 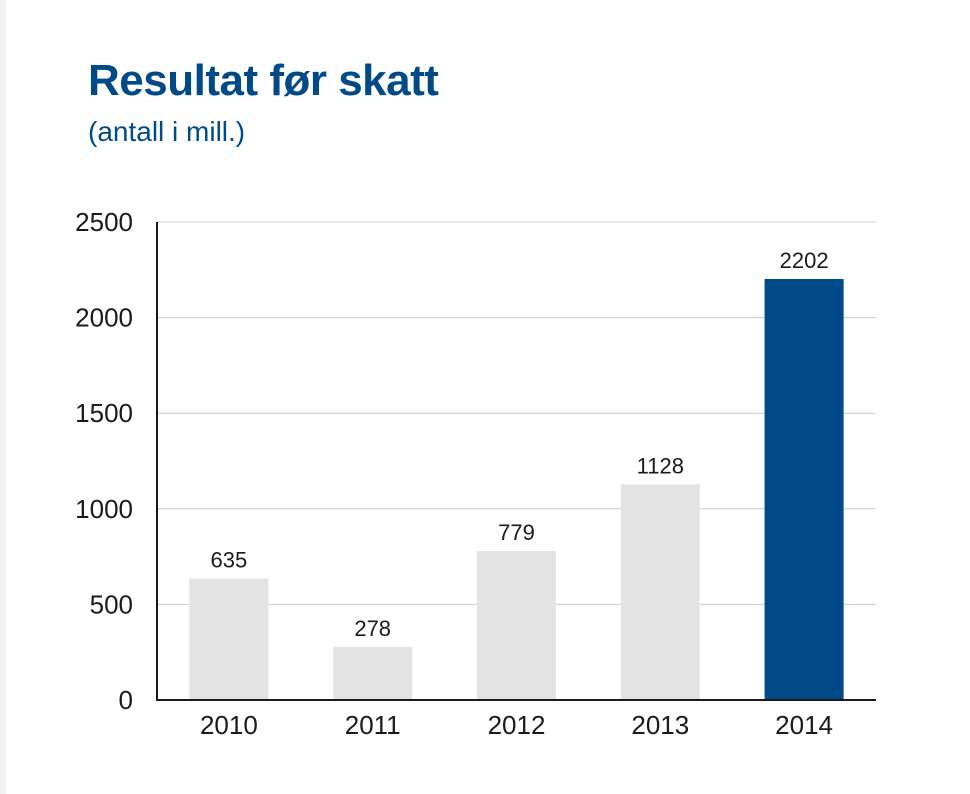 I want to click on x-tick-label: 2012, so click(x=517, y=725).